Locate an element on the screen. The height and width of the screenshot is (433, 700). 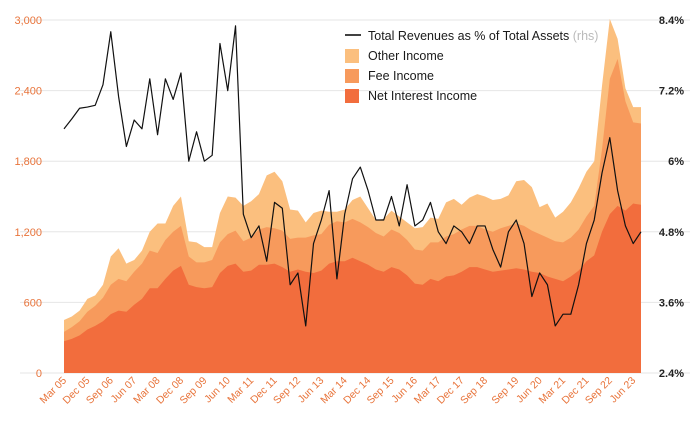
legend-line-note: (rhs) is located at coordinates (586, 36).